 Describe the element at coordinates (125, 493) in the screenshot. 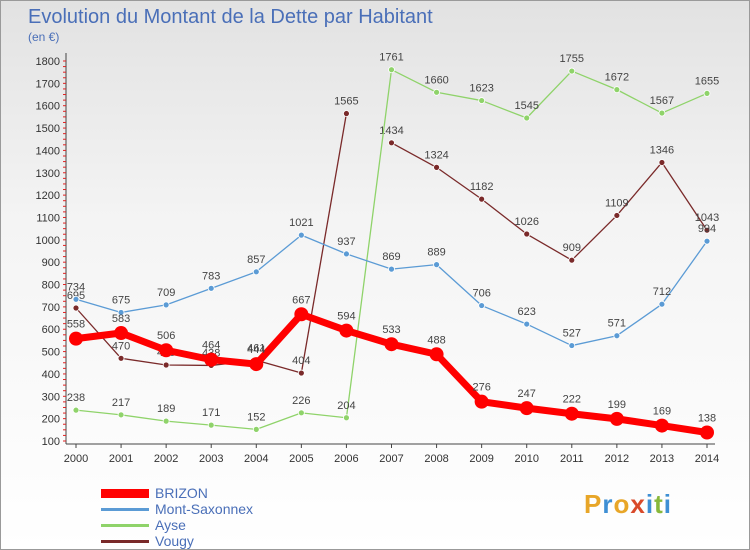

I see `legend-swatch` at that location.